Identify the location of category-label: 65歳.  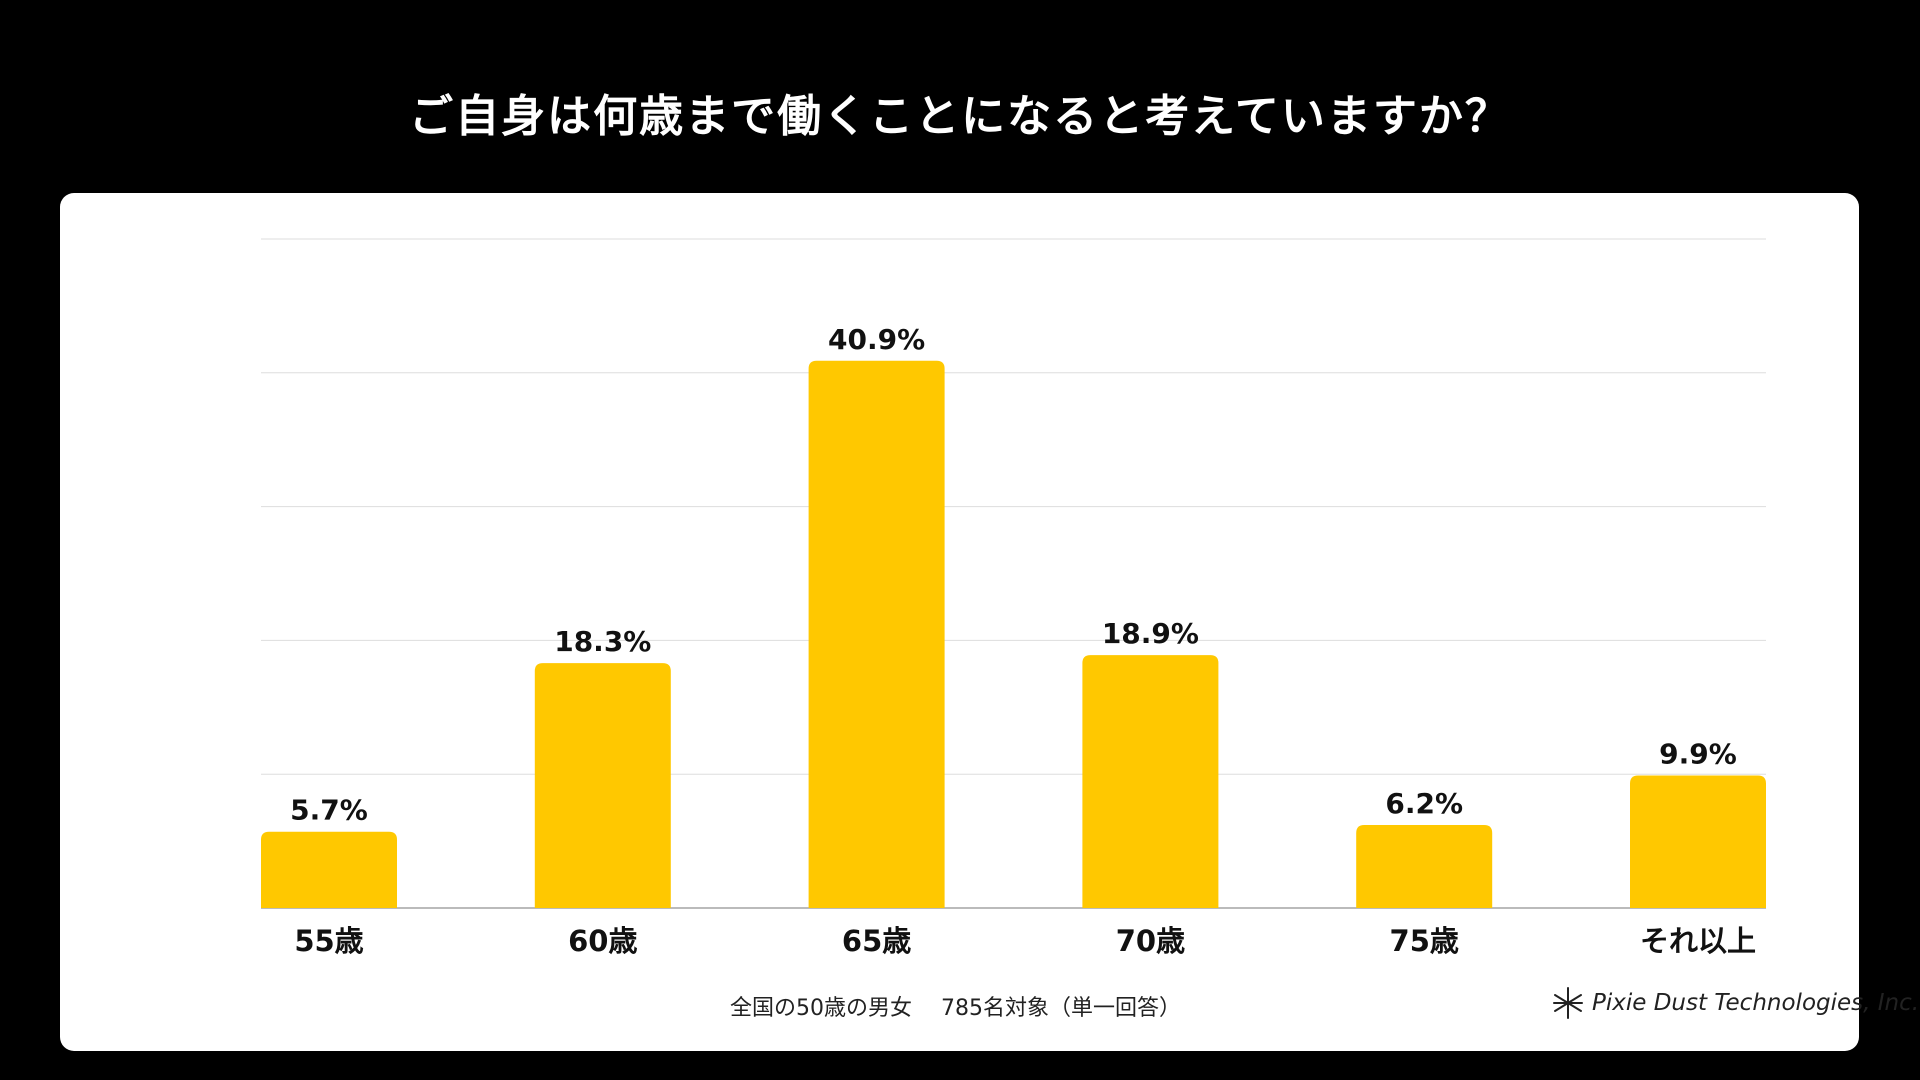
(876, 941).